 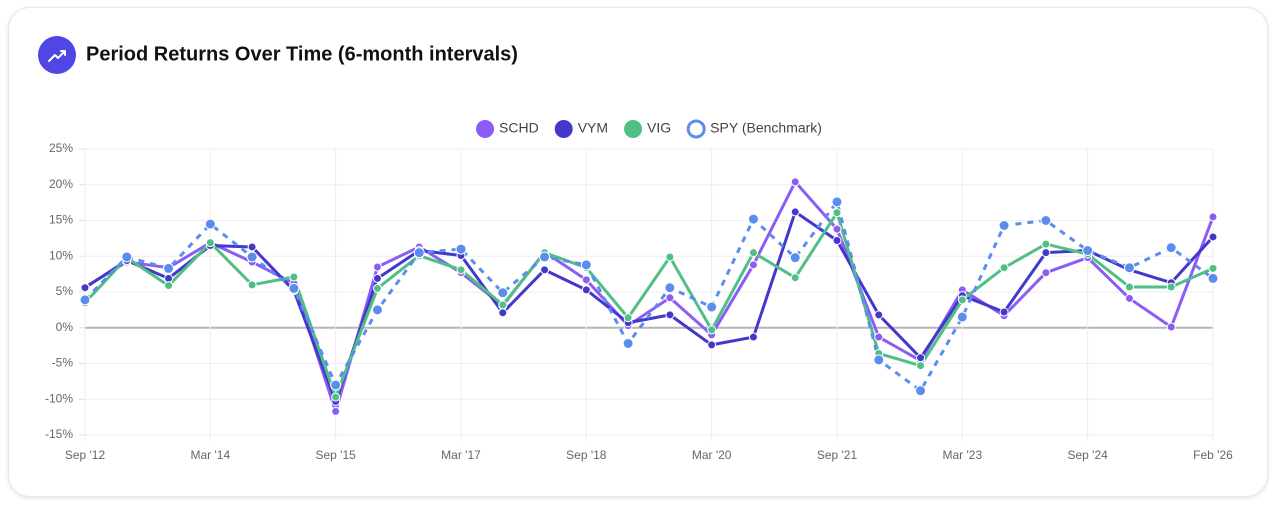 What do you see at coordinates (586, 455) in the screenshot?
I see `x-tick-label: Sep '18` at bounding box center [586, 455].